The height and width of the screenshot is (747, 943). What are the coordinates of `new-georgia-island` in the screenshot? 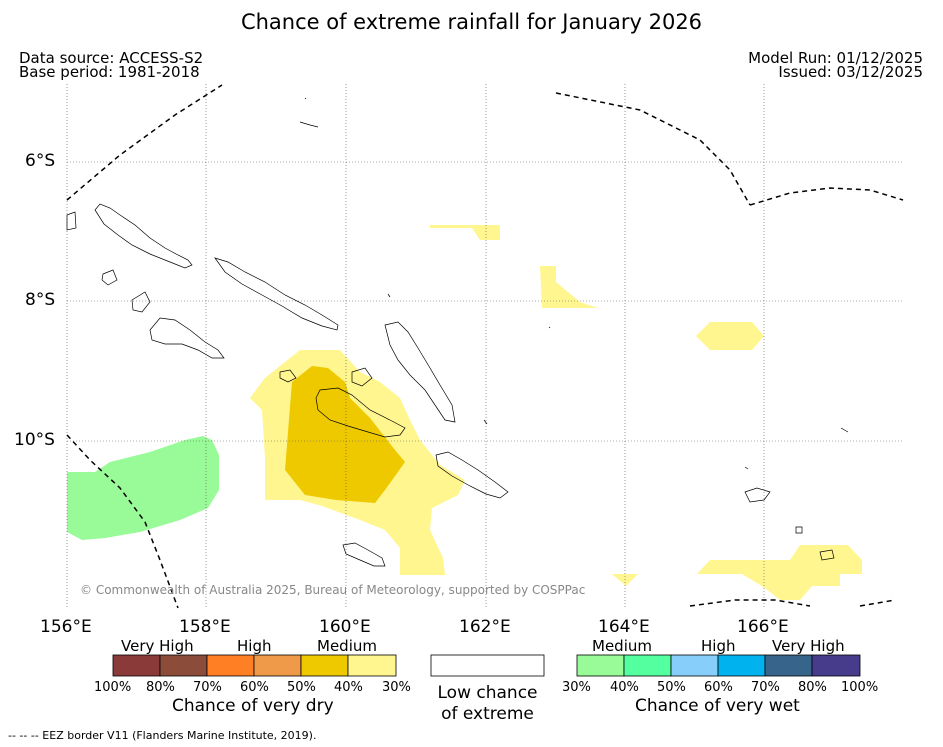 It's located at (187, 338).